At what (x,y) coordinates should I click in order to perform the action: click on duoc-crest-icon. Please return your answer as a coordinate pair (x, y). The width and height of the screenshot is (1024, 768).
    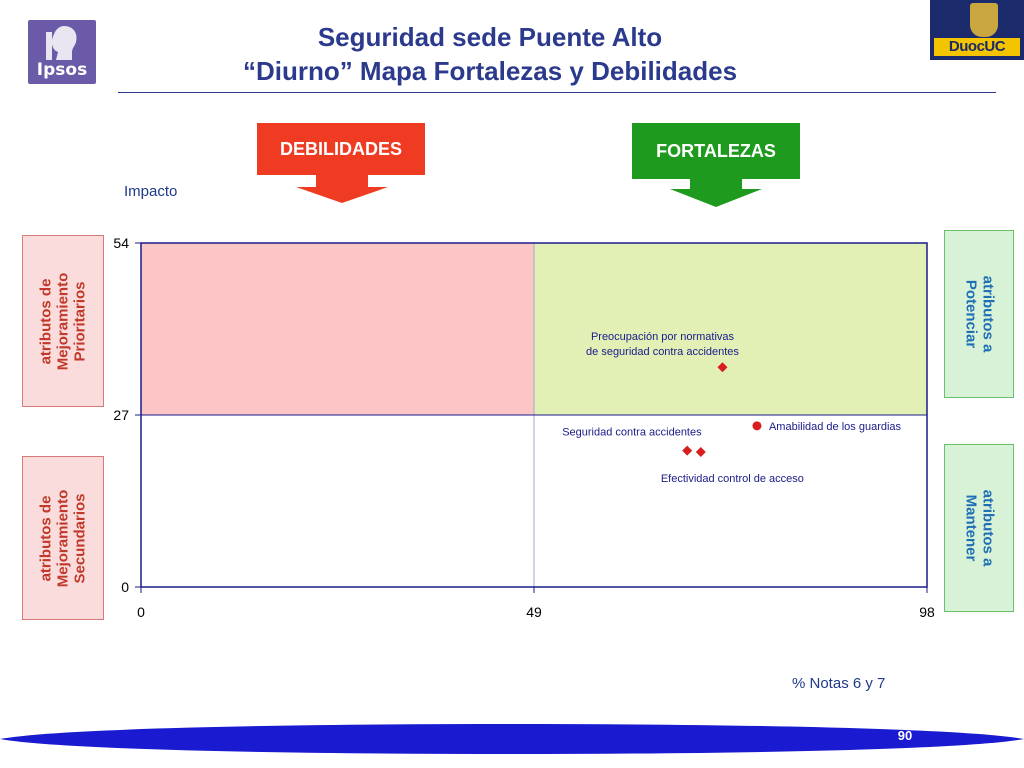
    Looking at the image, I should click on (984, 20).